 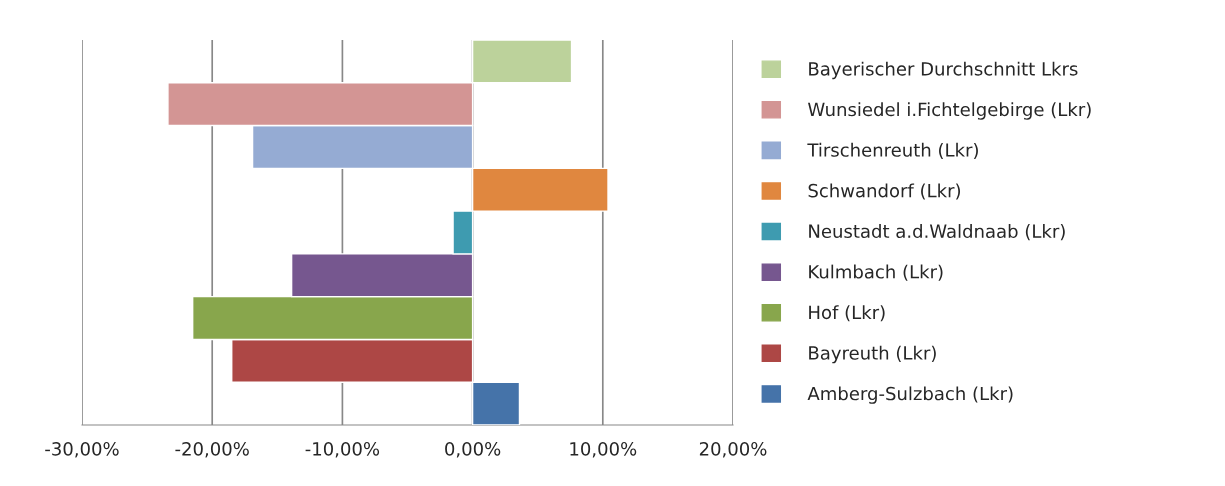 I want to click on x-tick-label: 10,00%, so click(x=603, y=449).